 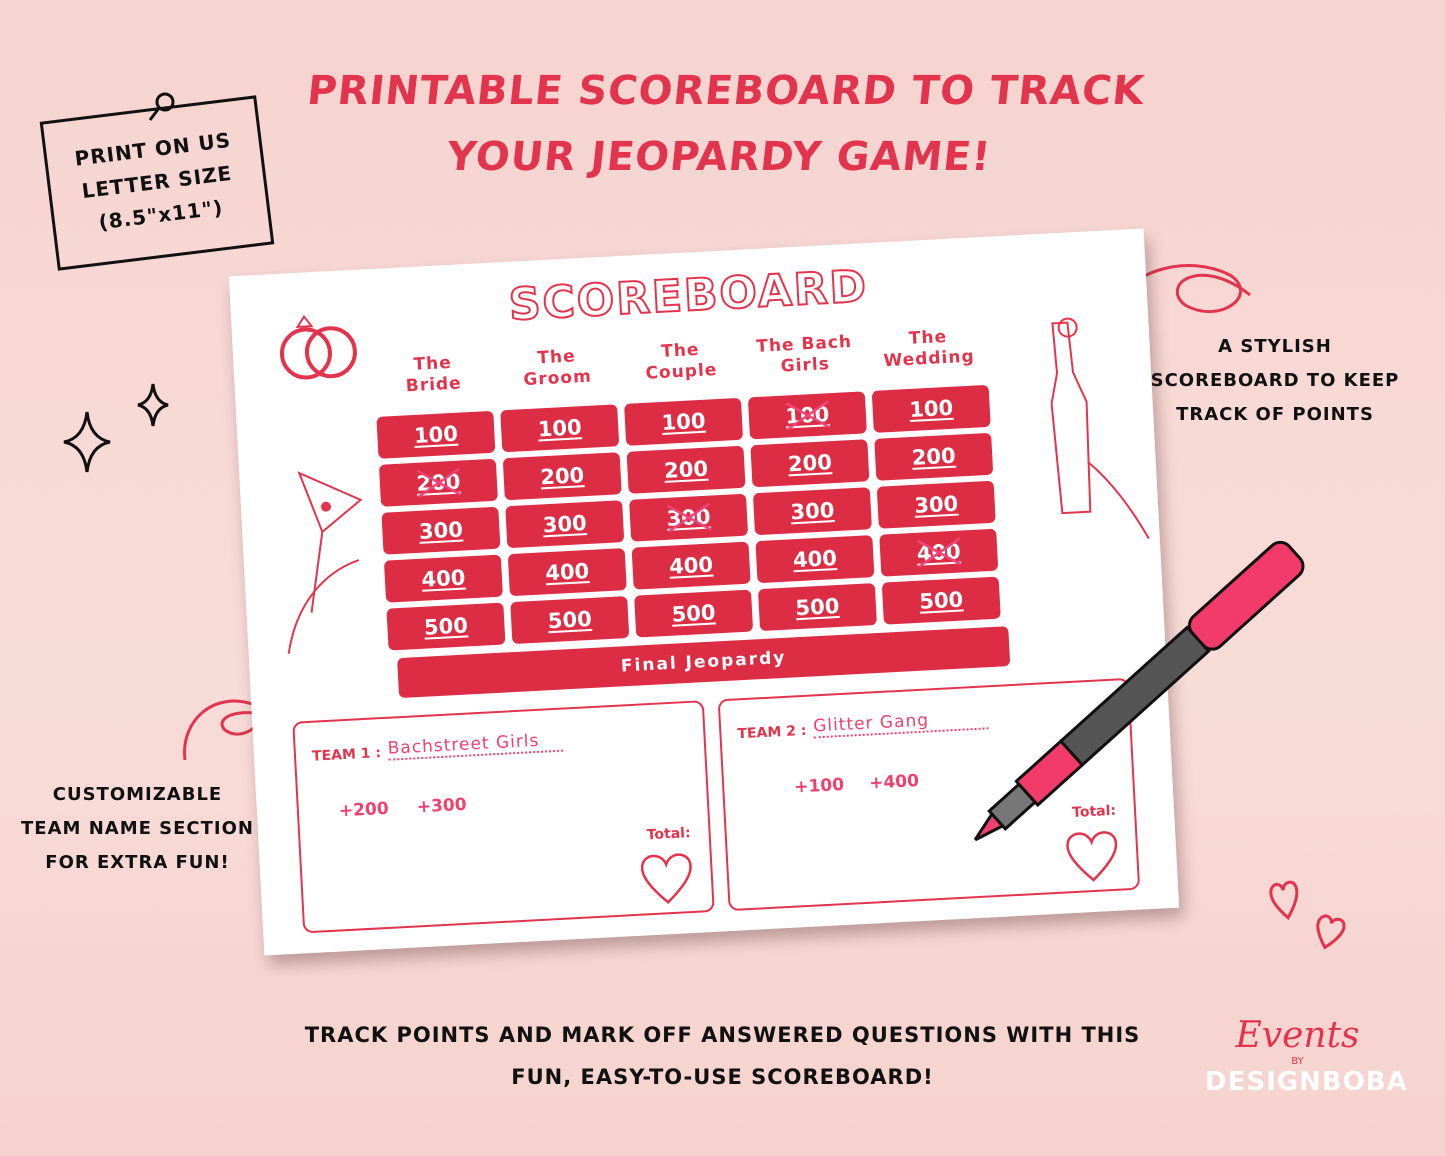 What do you see at coordinates (681, 362) in the screenshot?
I see `category-header: The Couple` at bounding box center [681, 362].